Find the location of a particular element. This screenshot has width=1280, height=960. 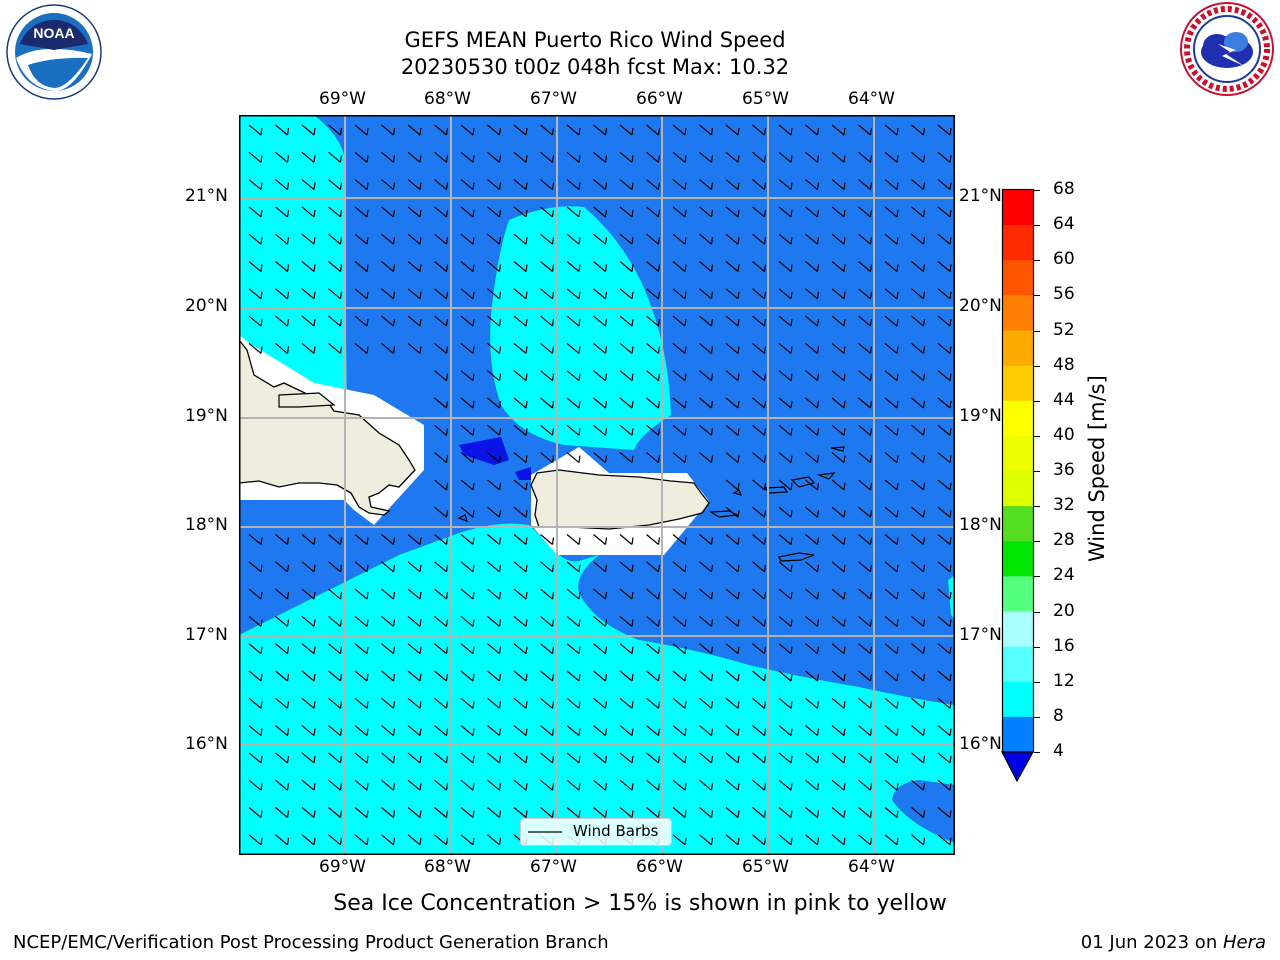

colorbar is located at coordinates (1018, 485).